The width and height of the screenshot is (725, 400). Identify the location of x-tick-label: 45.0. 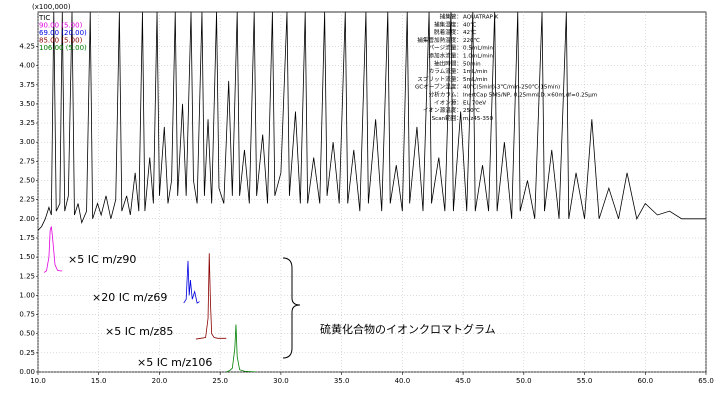
(463, 381).